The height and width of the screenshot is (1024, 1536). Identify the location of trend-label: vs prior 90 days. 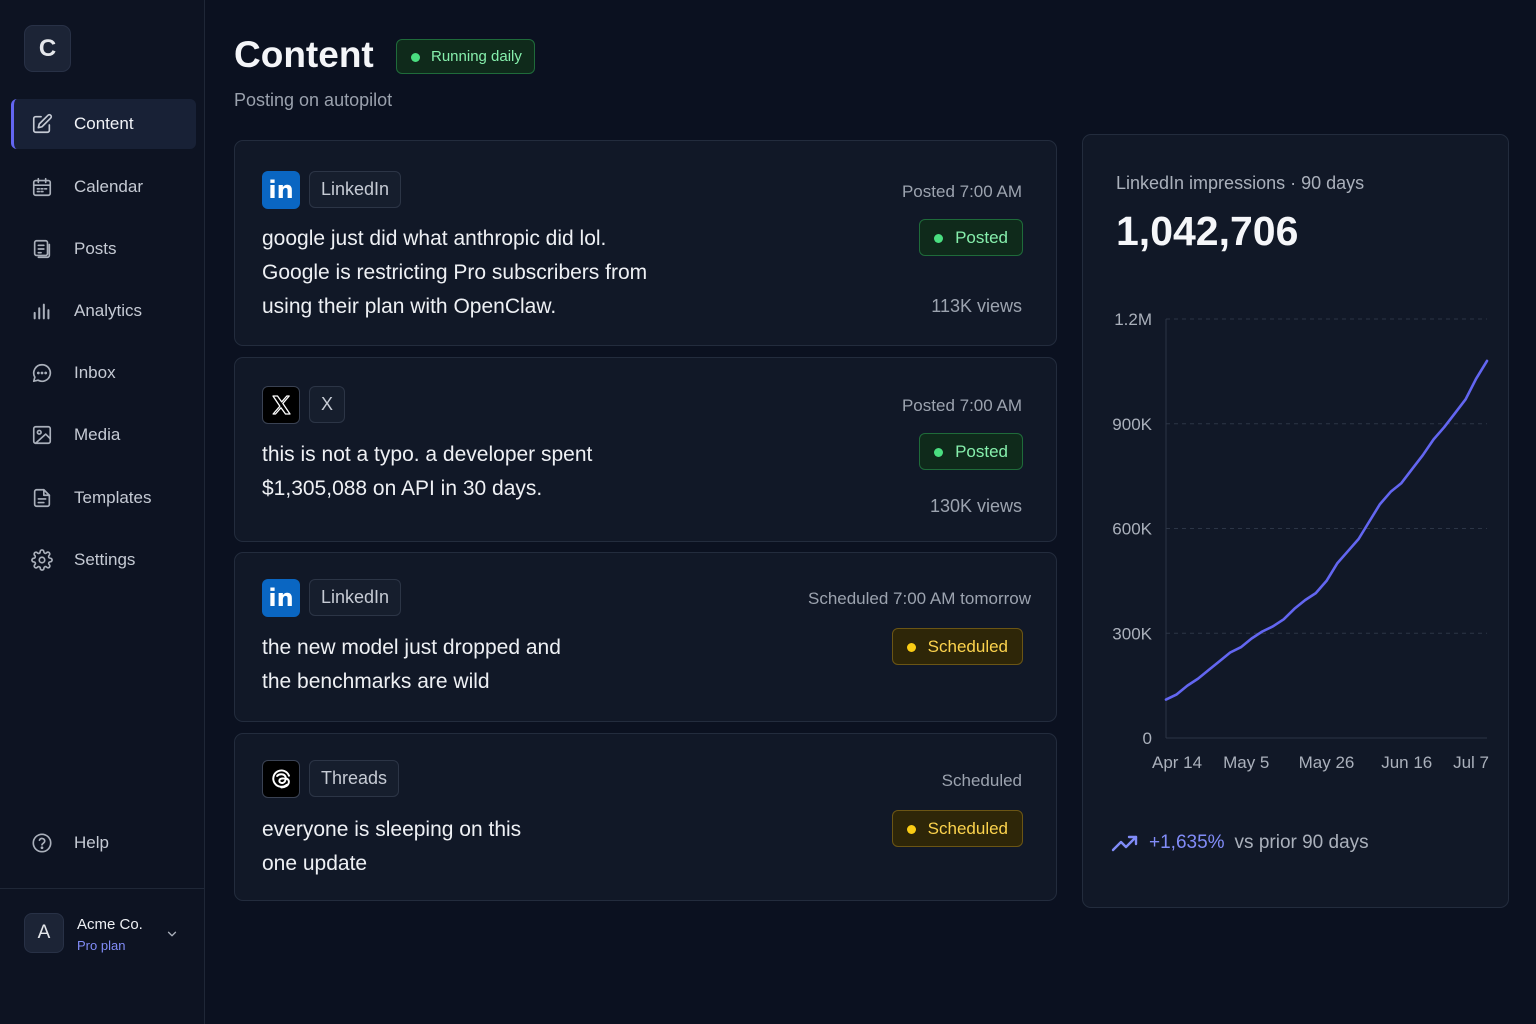
(1301, 842).